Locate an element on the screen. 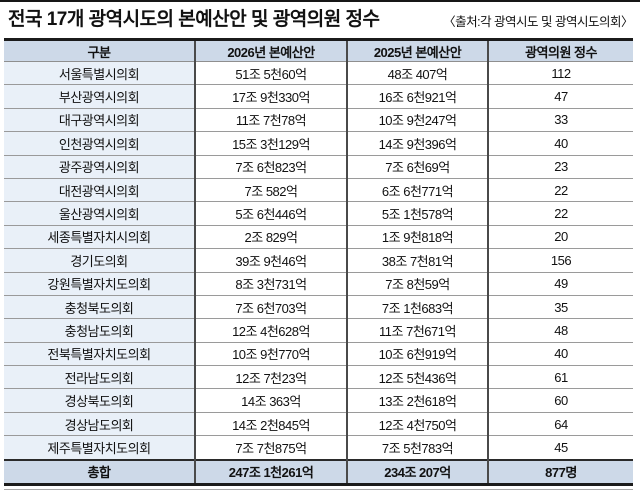  table-row: 전북특별자치도의회 10조 9천770억 10조 6천919억 40 is located at coordinates (318, 354).